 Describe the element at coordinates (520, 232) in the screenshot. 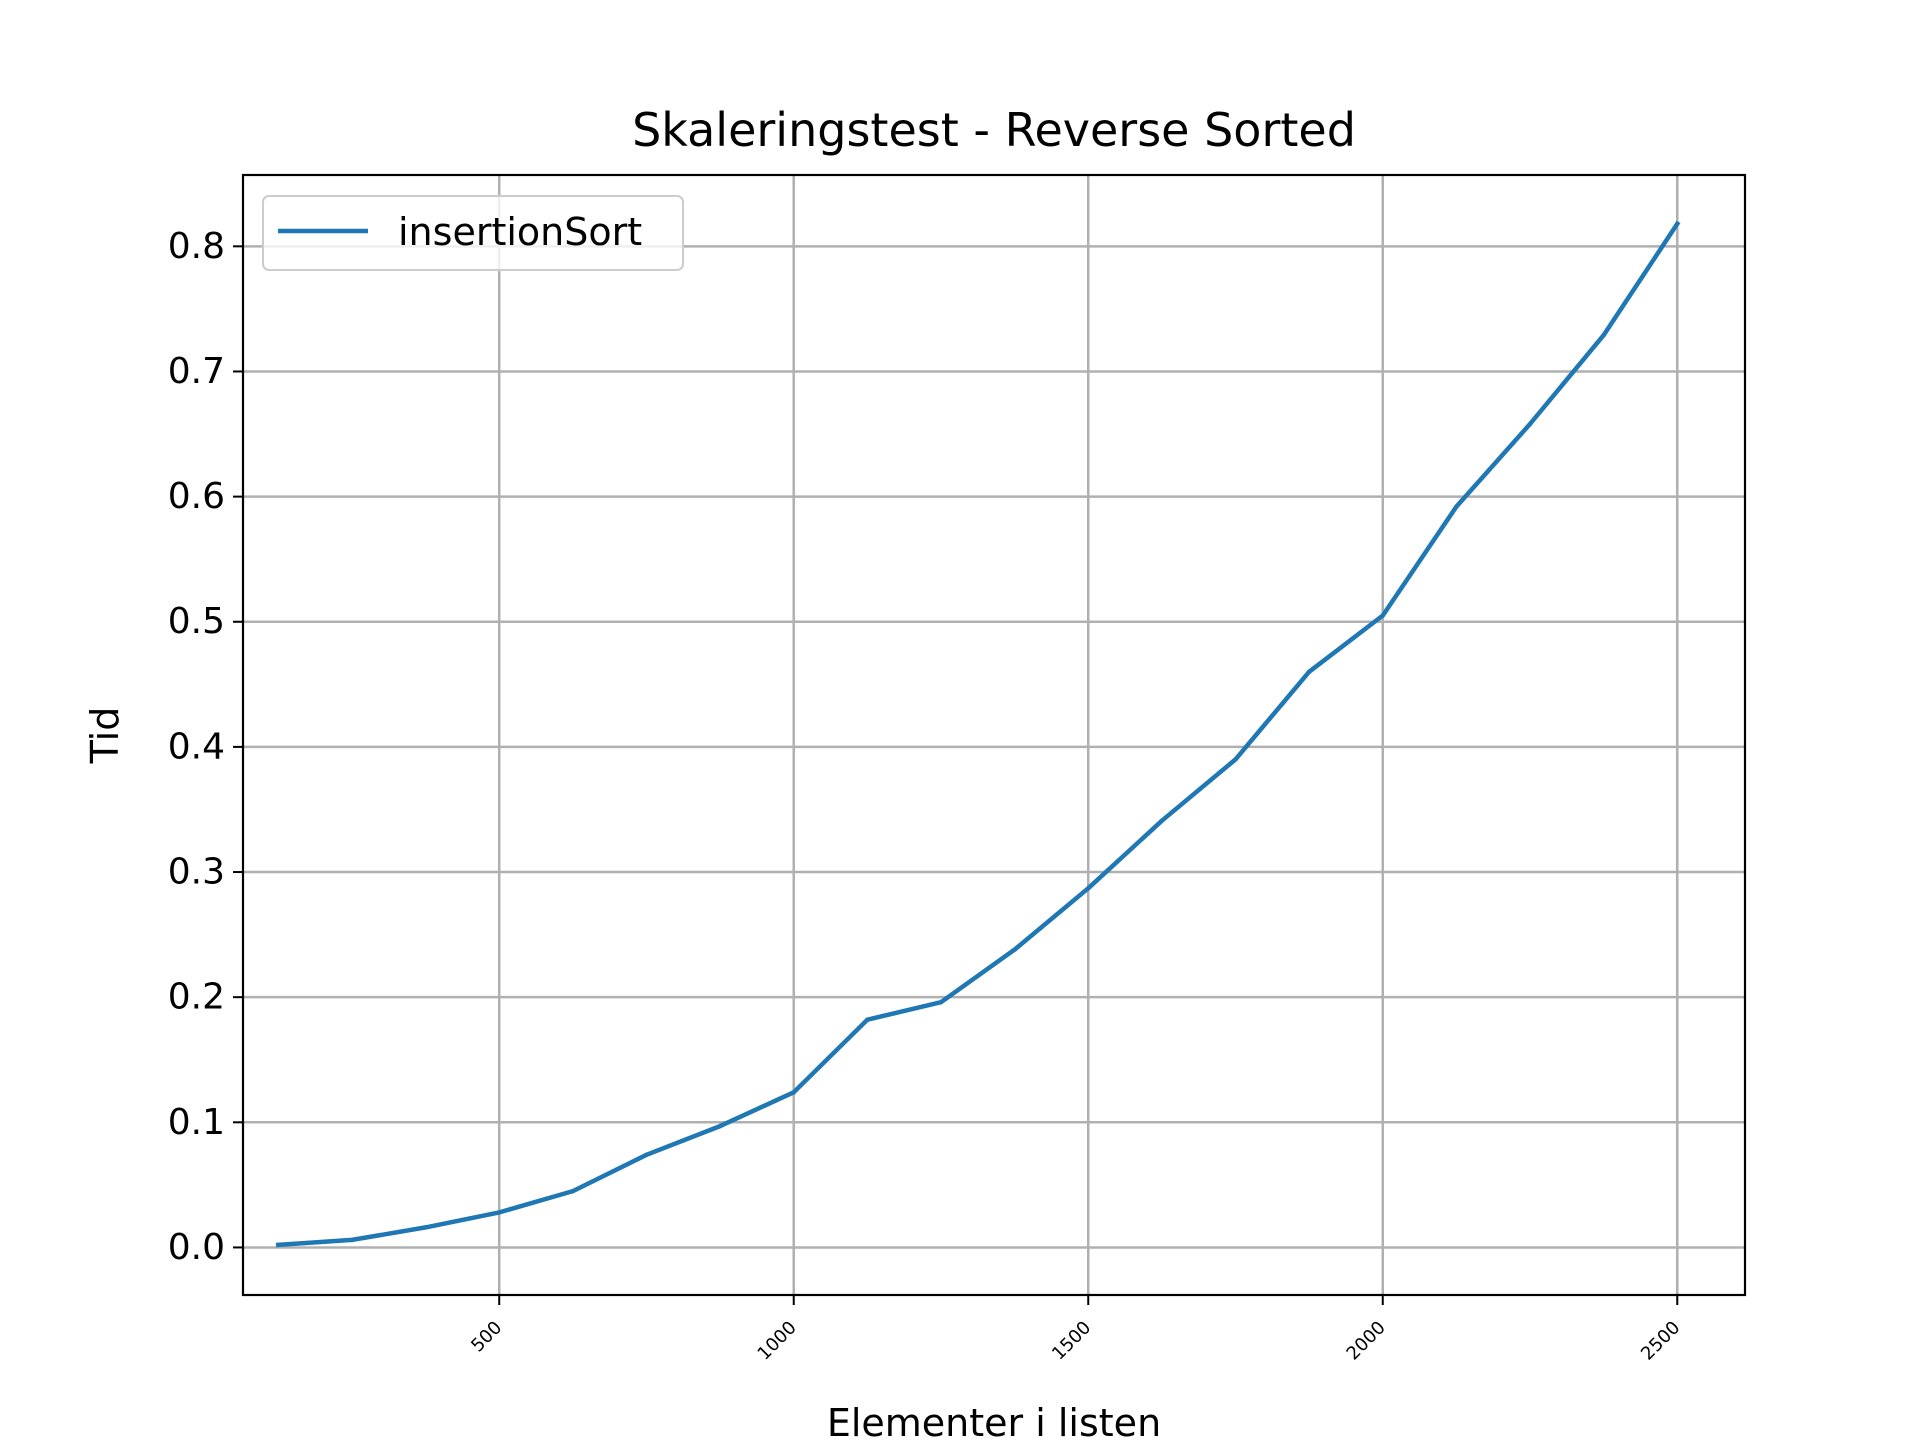

I see `legend-label: insertionSort` at that location.